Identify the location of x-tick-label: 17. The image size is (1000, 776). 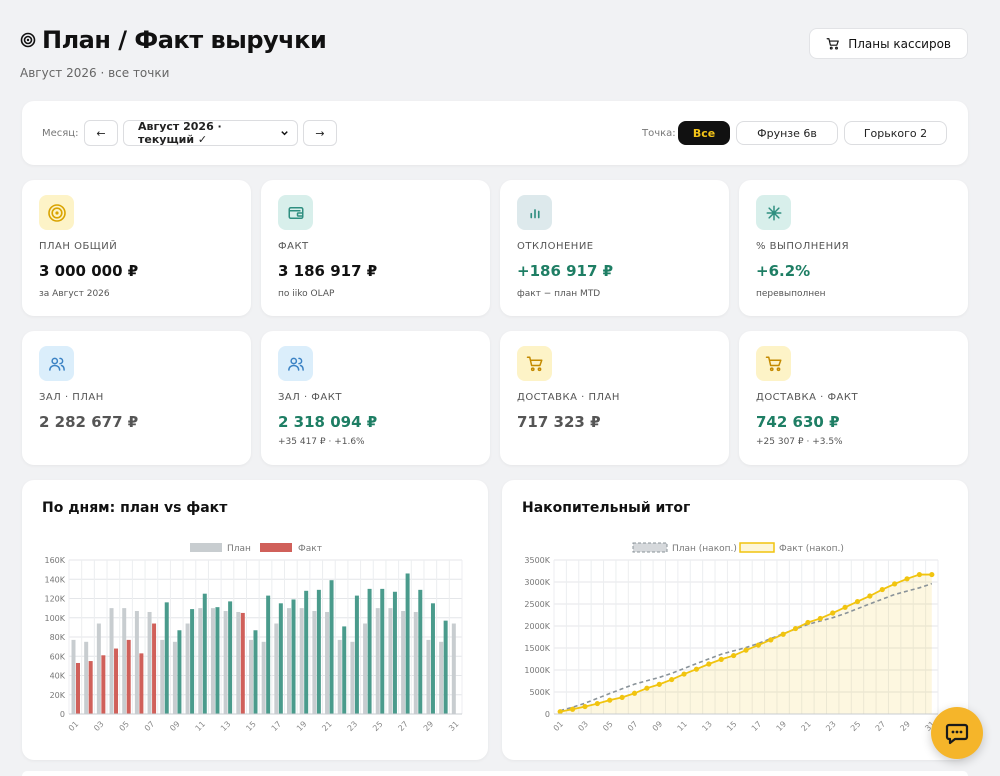
(277, 726).